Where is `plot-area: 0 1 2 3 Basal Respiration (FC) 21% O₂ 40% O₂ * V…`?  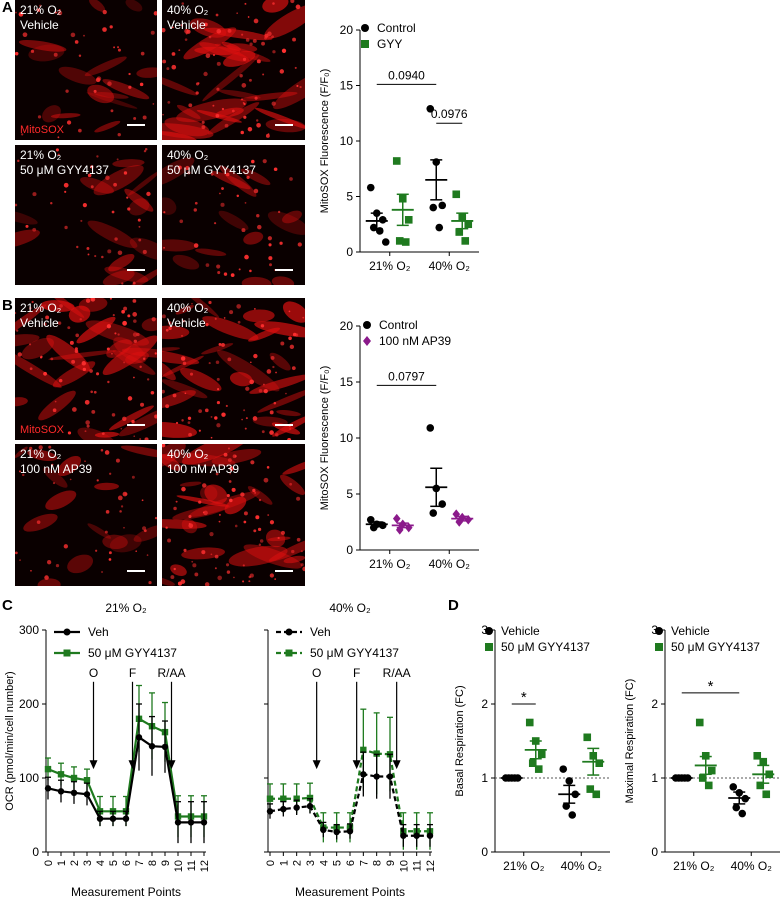
plot-area: 0 1 2 3 Basal Respiration (FC) 21% O₂ 40% O₂ * V… is located at coordinates (532, 748).